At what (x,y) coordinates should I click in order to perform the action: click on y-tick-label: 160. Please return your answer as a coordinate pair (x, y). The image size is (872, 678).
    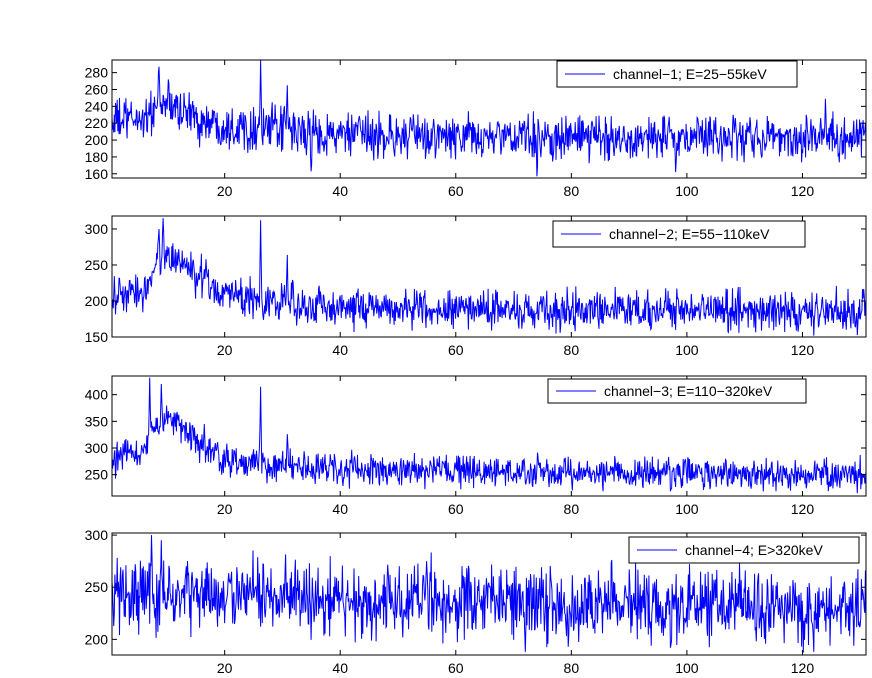
    Looking at the image, I should click on (97, 174).